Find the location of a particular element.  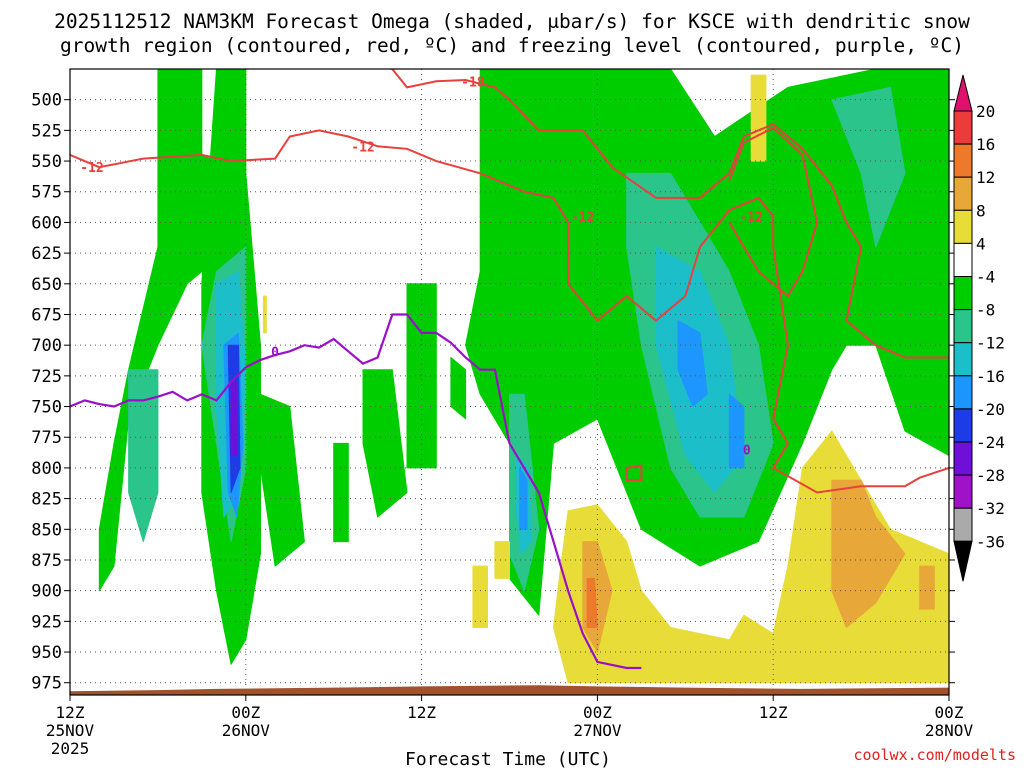

colorbar-label-8: -16 is located at coordinates (990, 376).